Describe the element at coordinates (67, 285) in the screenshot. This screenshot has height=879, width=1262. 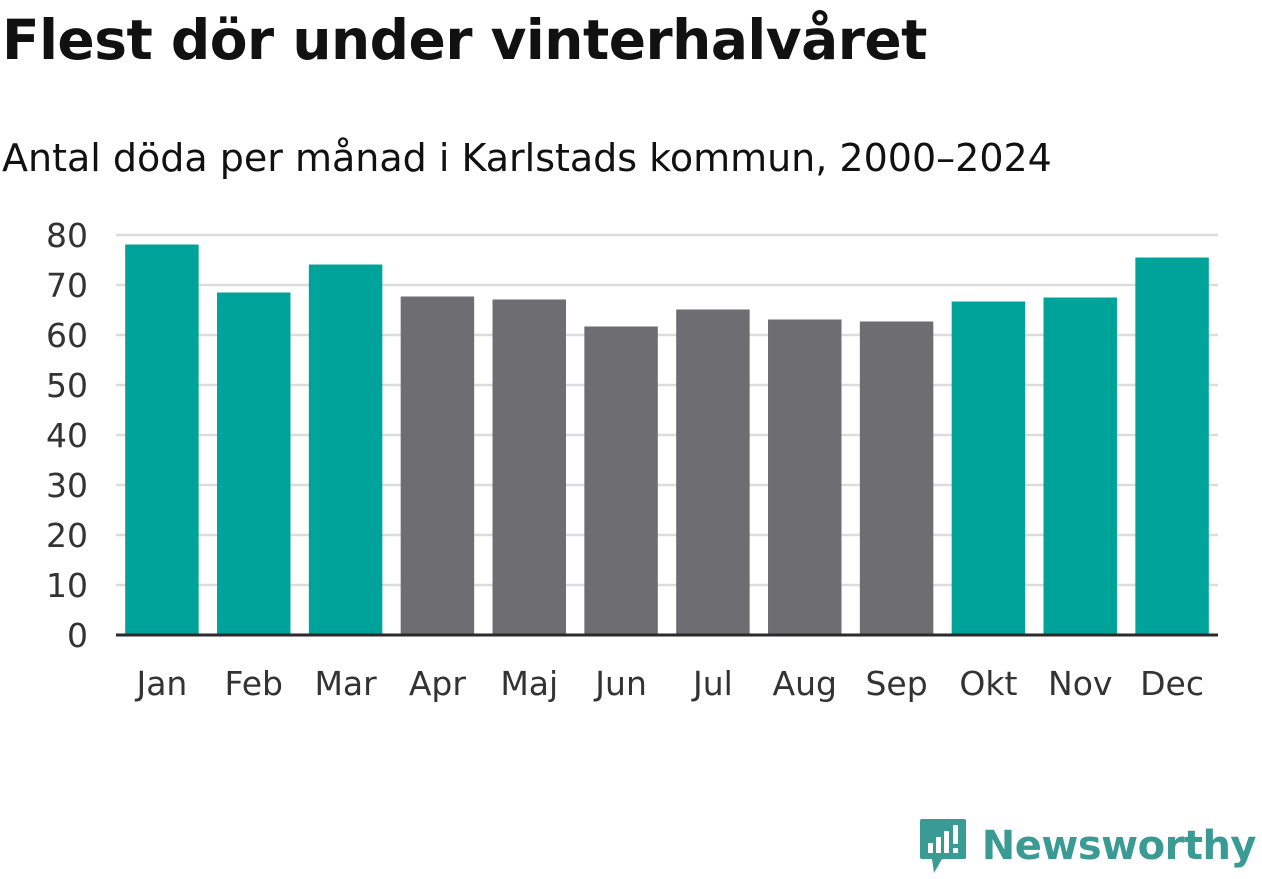
I see `y-tick-label: 70` at that location.